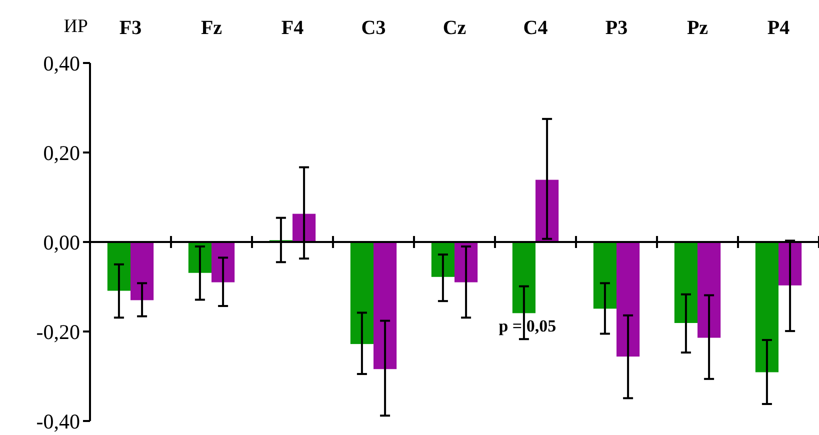 The width and height of the screenshot is (819, 435). What do you see at coordinates (292, 28) in the screenshot?
I see `x-tick-label: F4` at bounding box center [292, 28].